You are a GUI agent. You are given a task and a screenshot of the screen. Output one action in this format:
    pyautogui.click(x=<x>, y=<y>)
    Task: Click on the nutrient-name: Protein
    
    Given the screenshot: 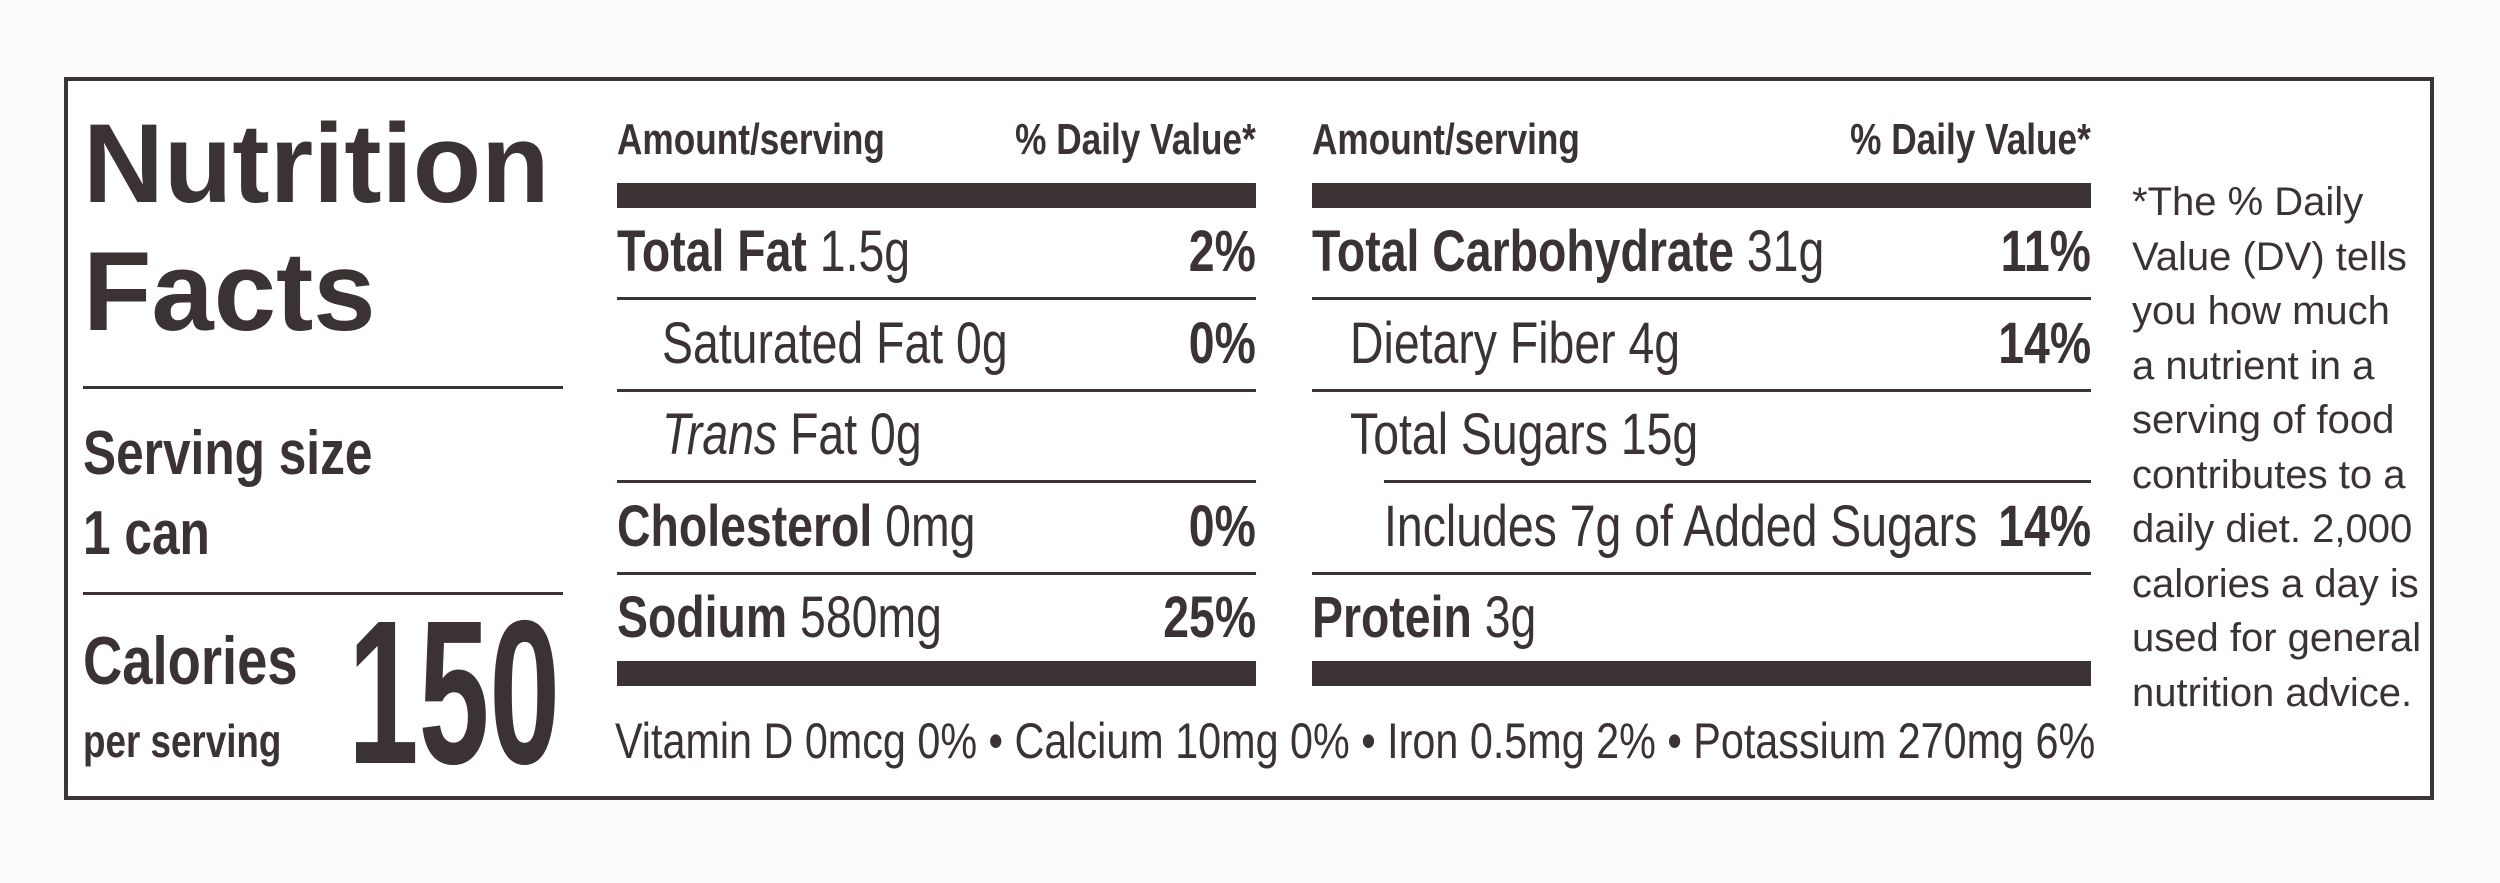 What is the action you would take?
    pyautogui.click(x=1392, y=618)
    